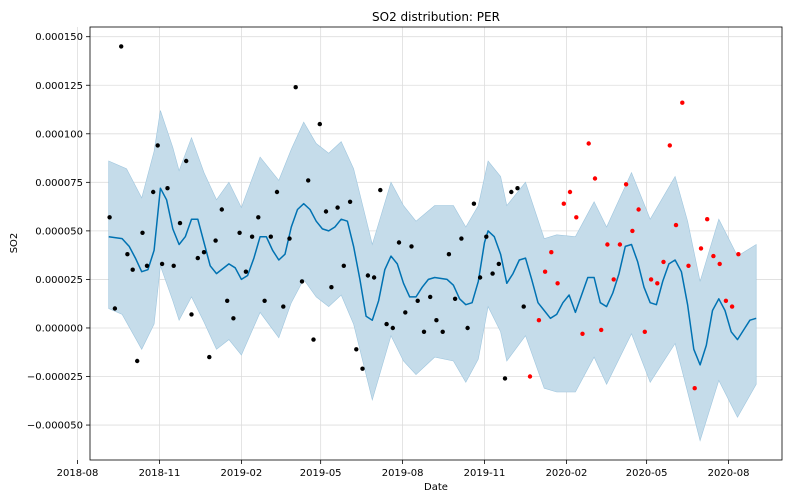  I want to click on y-tick-label: −0.000050, so click(55, 426).